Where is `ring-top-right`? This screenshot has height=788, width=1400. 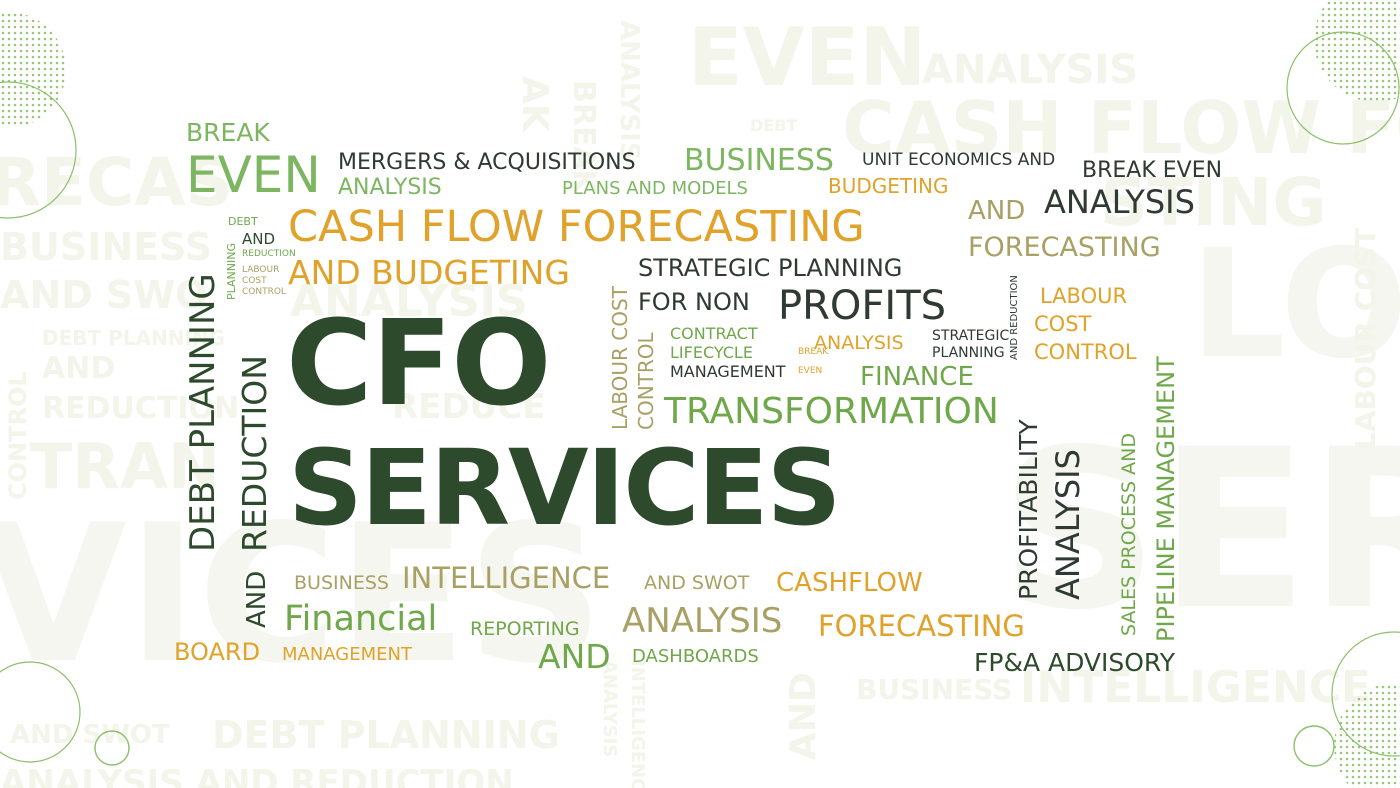
ring-top-right is located at coordinates (1343, 88).